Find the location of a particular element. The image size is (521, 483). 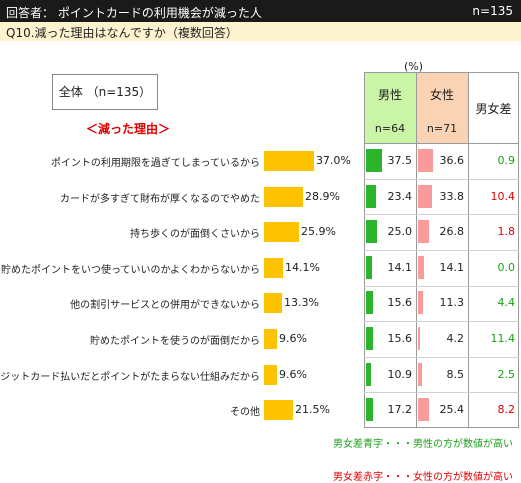

category-label: クレジットカード払いだとポイントがたまらない仕組みだから is located at coordinates (130, 377).